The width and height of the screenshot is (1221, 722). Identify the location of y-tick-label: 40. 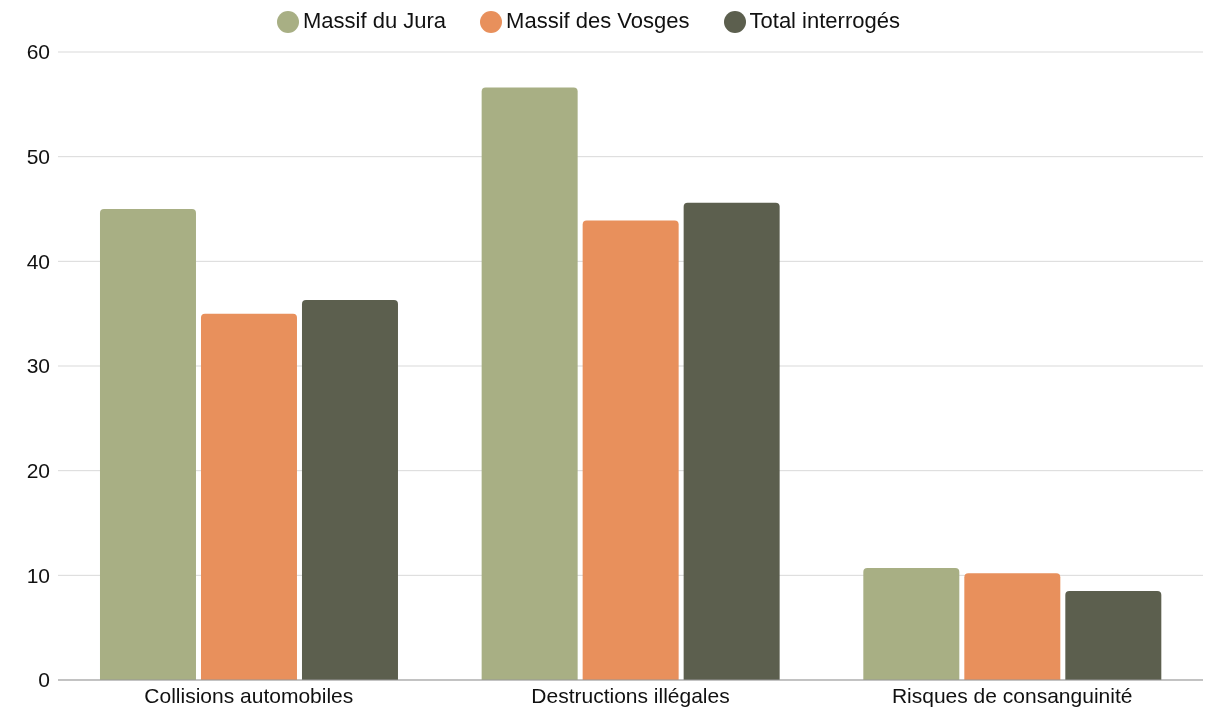
(38, 261).